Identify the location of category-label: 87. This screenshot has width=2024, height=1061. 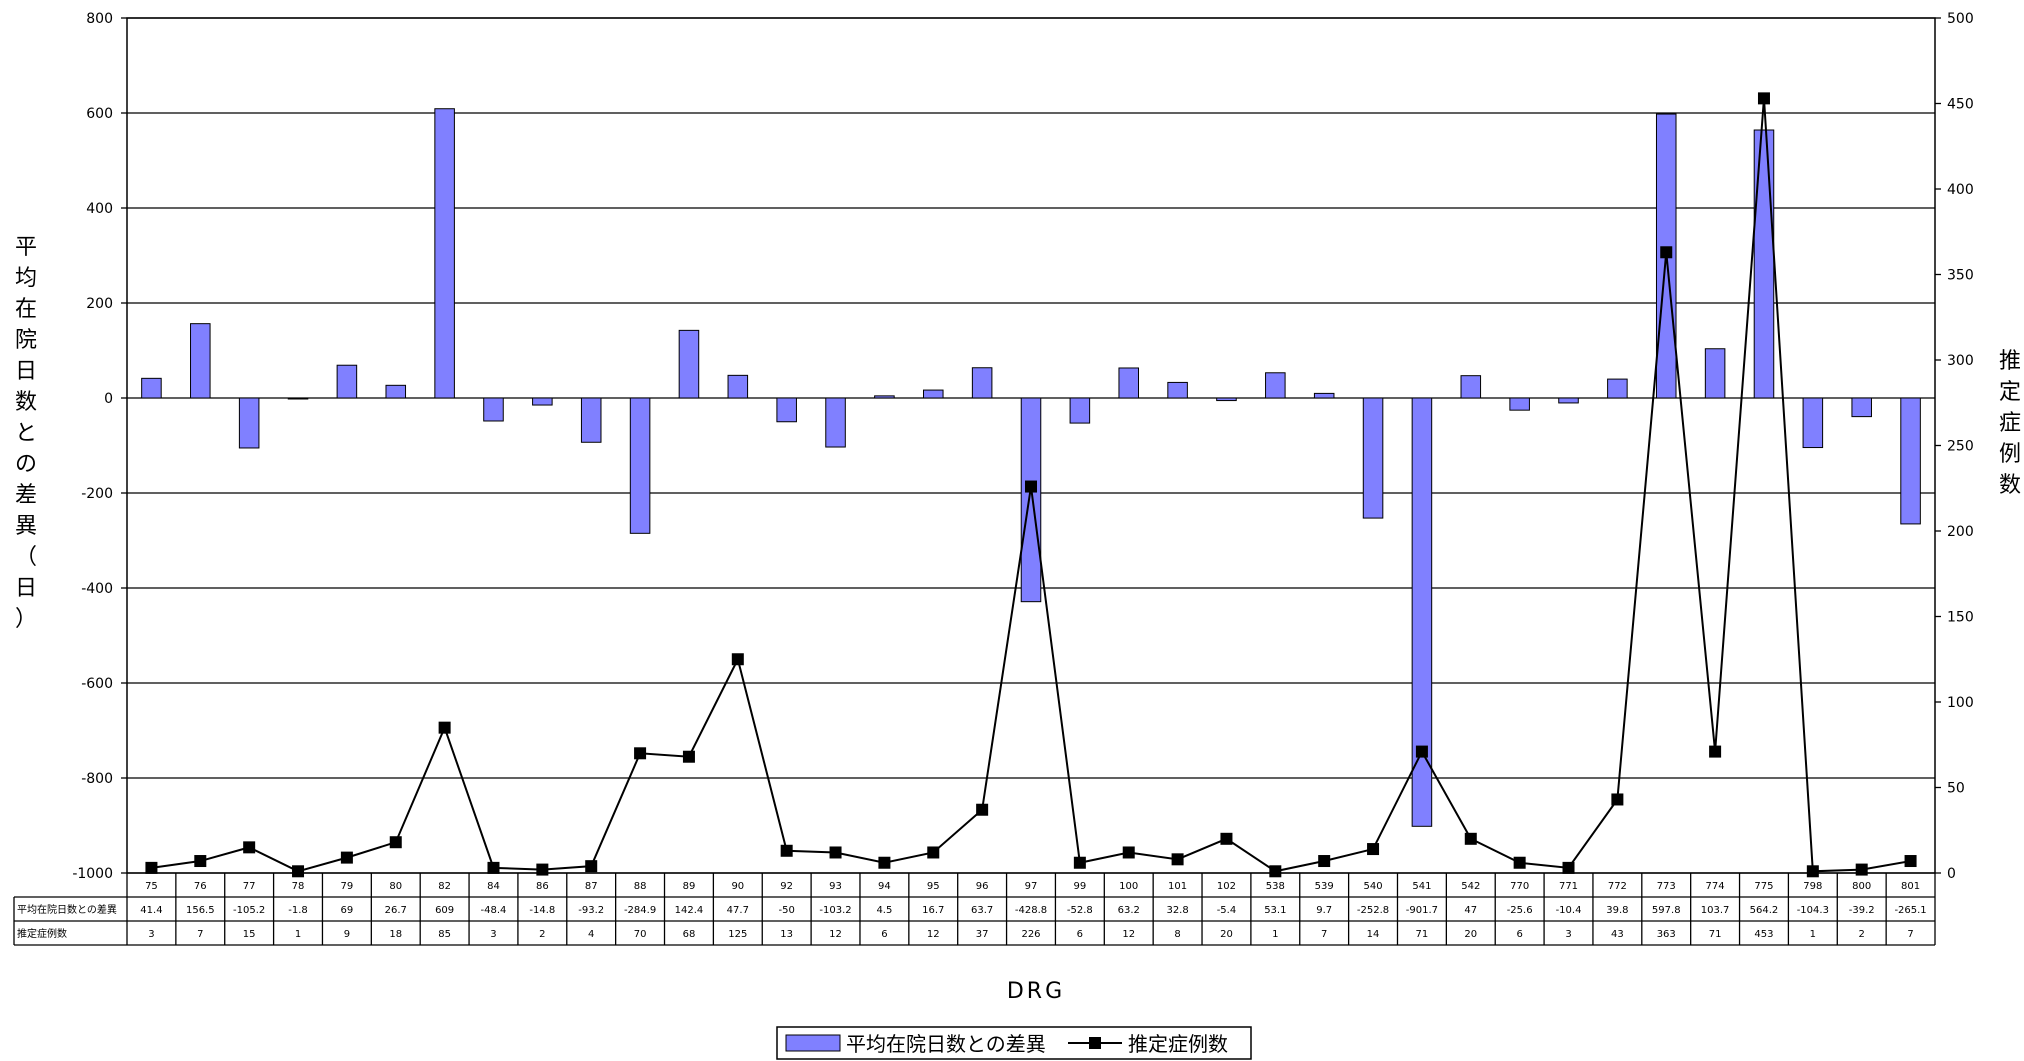
(591, 886).